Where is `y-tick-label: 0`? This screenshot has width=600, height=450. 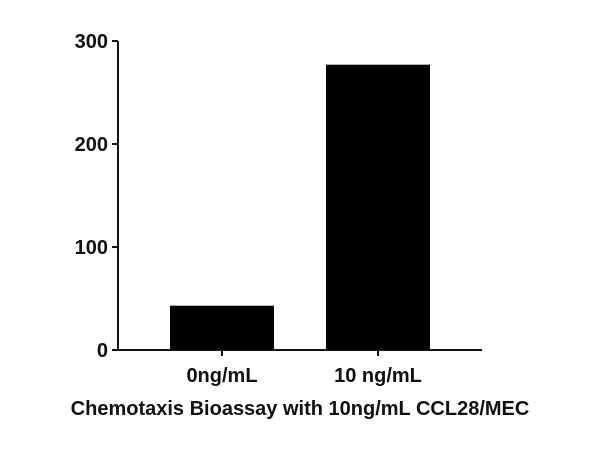
y-tick-label: 0 is located at coordinates (102, 351).